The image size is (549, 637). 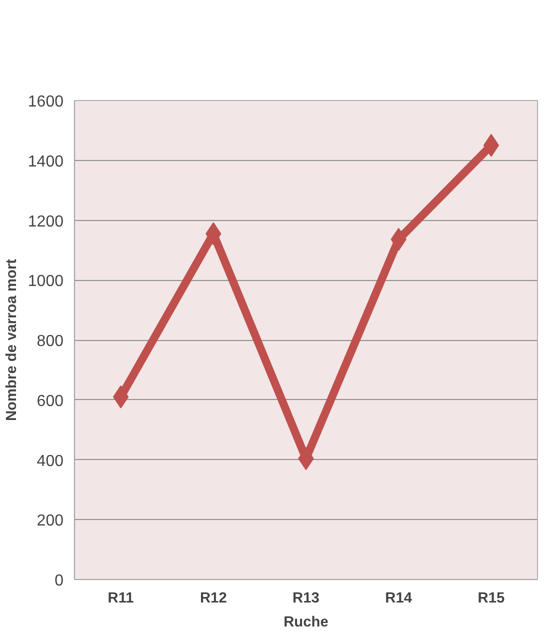 I want to click on y-tick-label: 1000, so click(x=46, y=281).